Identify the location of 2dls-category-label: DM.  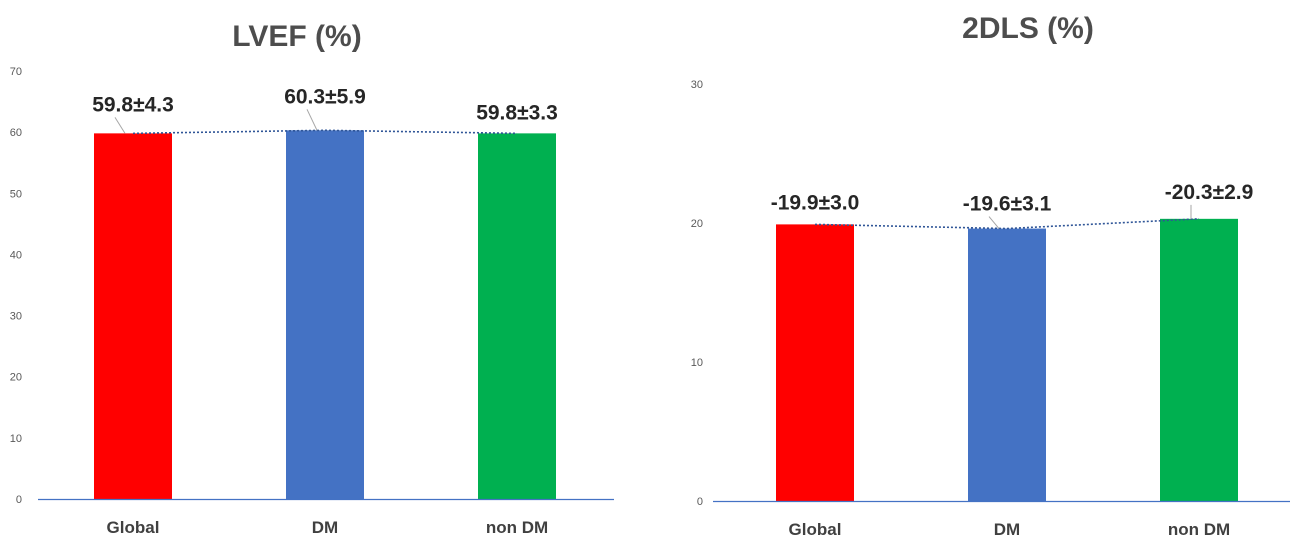
(1007, 529).